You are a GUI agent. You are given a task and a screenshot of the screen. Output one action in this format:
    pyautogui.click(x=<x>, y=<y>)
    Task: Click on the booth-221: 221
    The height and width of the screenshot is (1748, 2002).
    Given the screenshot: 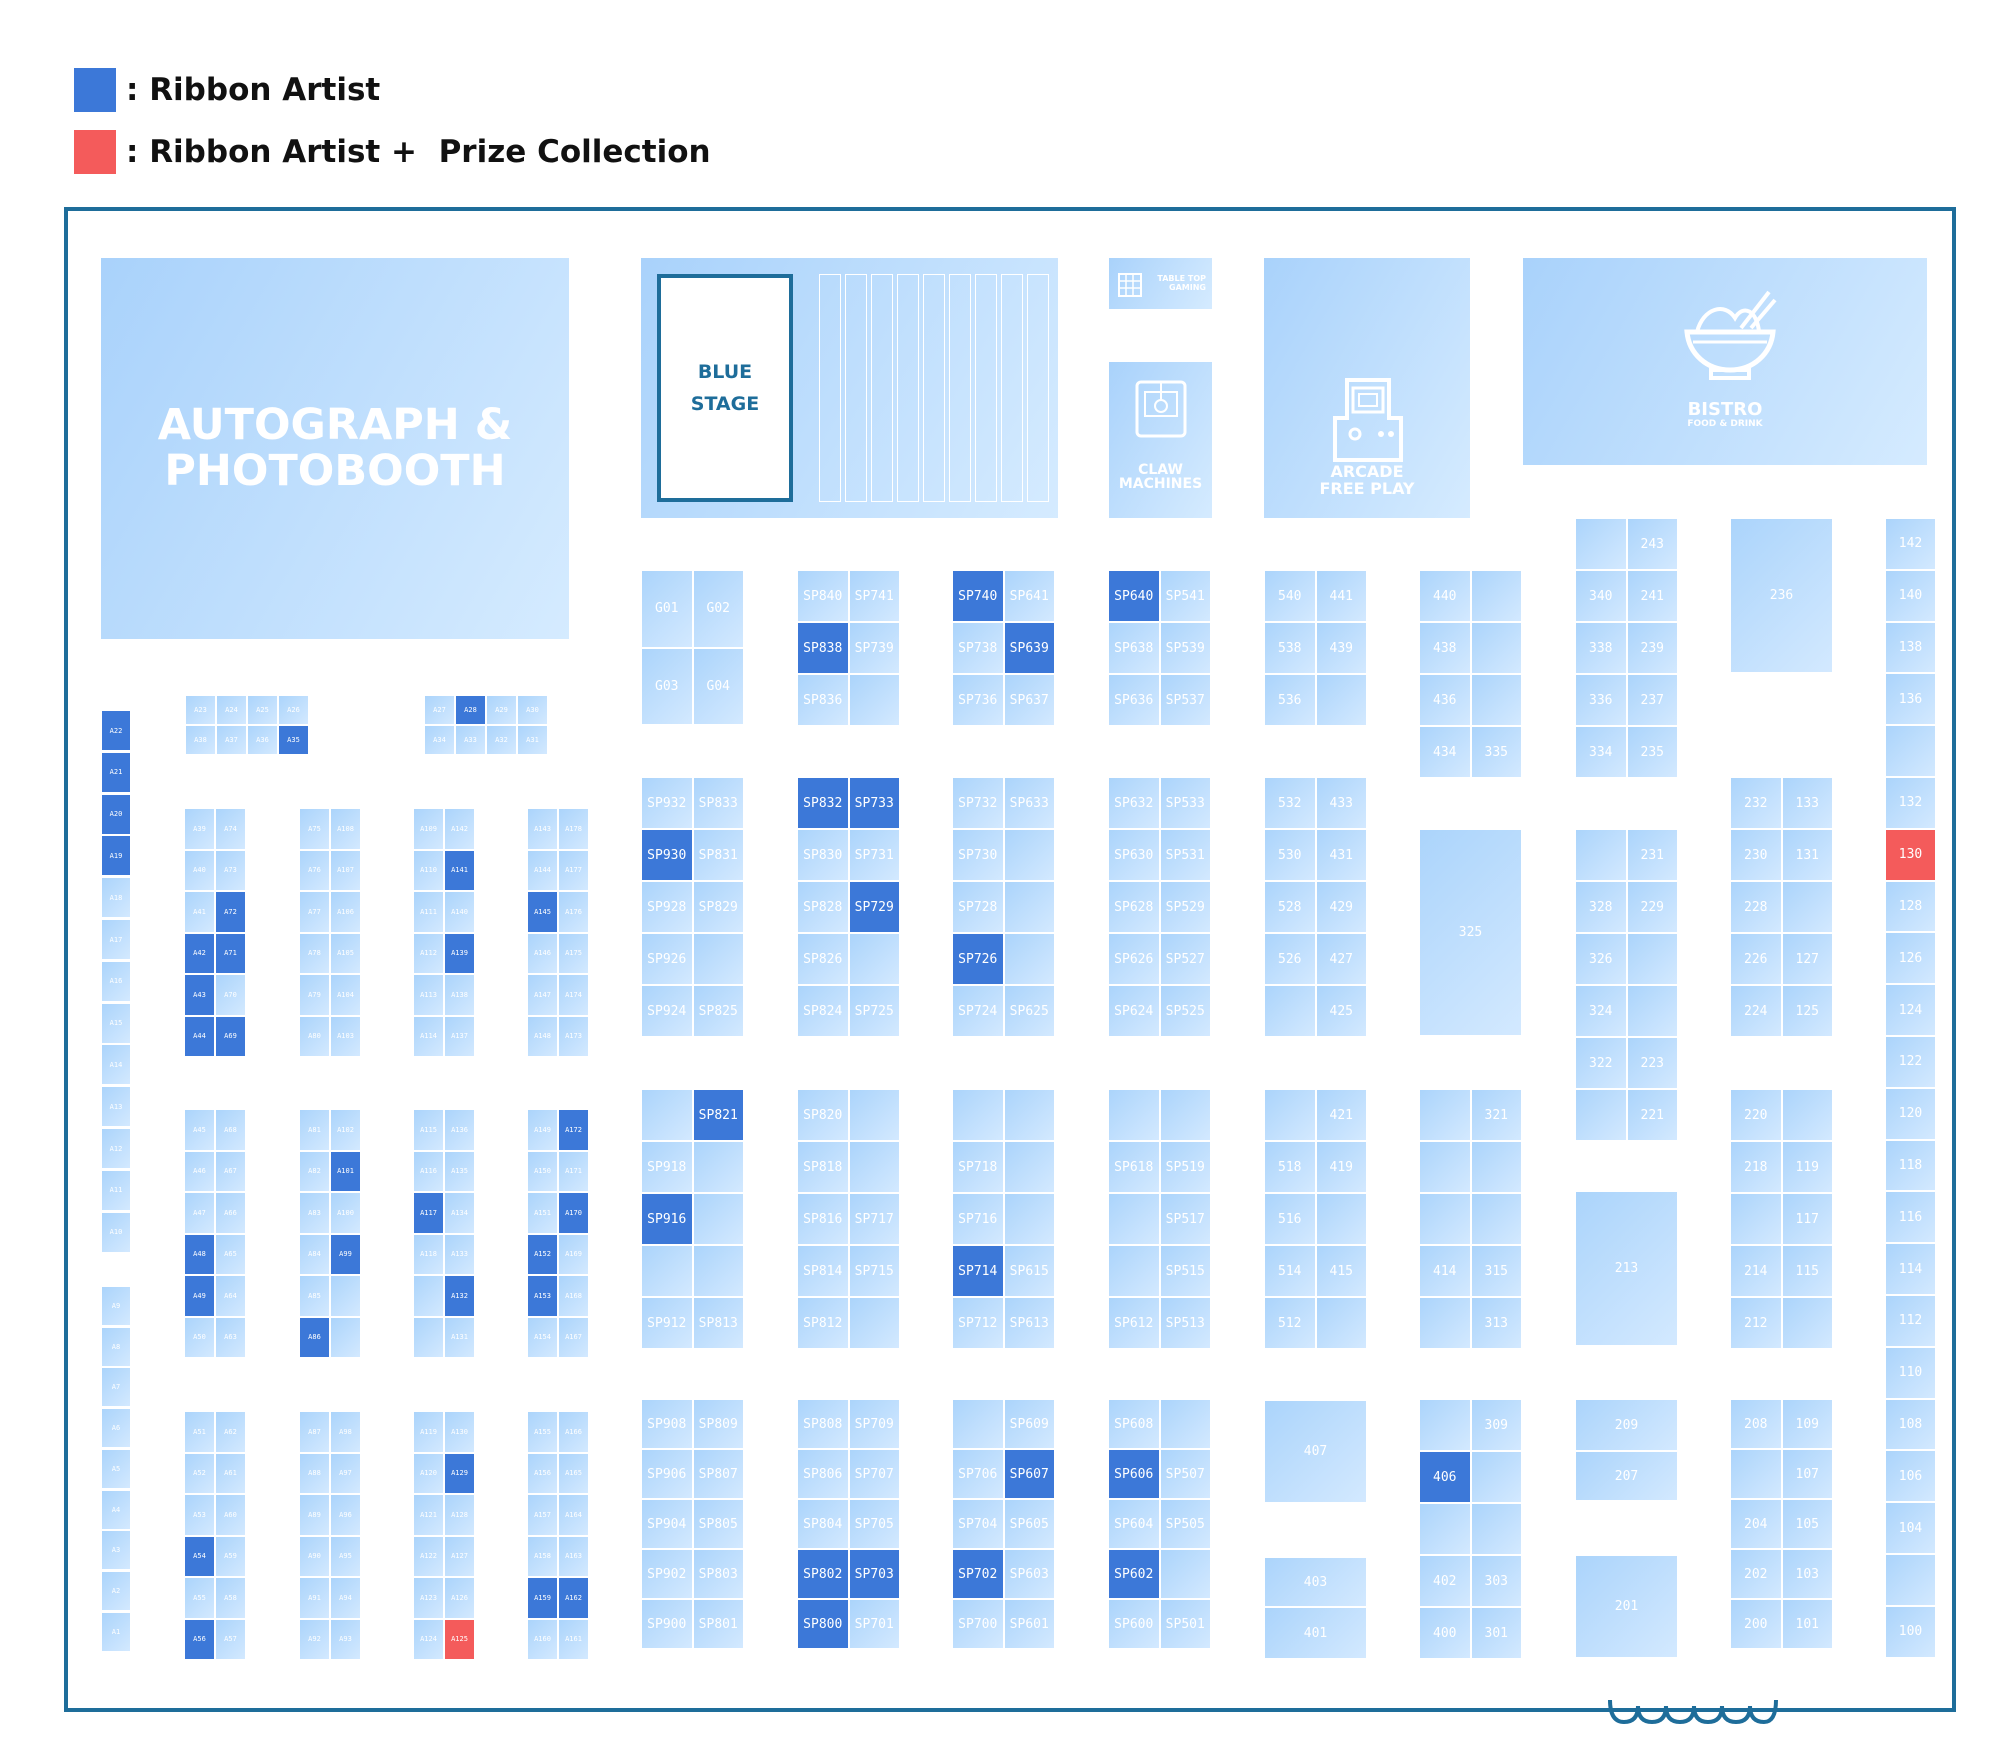 What is the action you would take?
    pyautogui.click(x=1652, y=1115)
    